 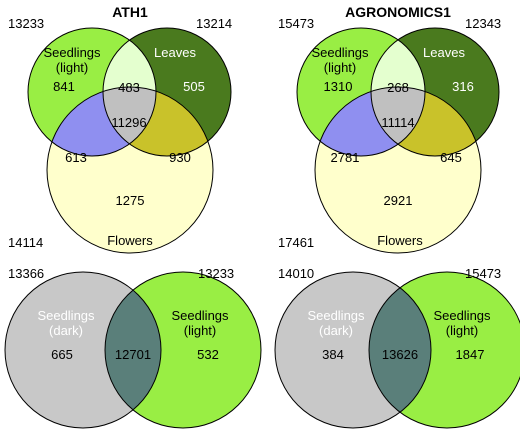 I want to click on panel-title: ATH1, so click(x=130, y=12).